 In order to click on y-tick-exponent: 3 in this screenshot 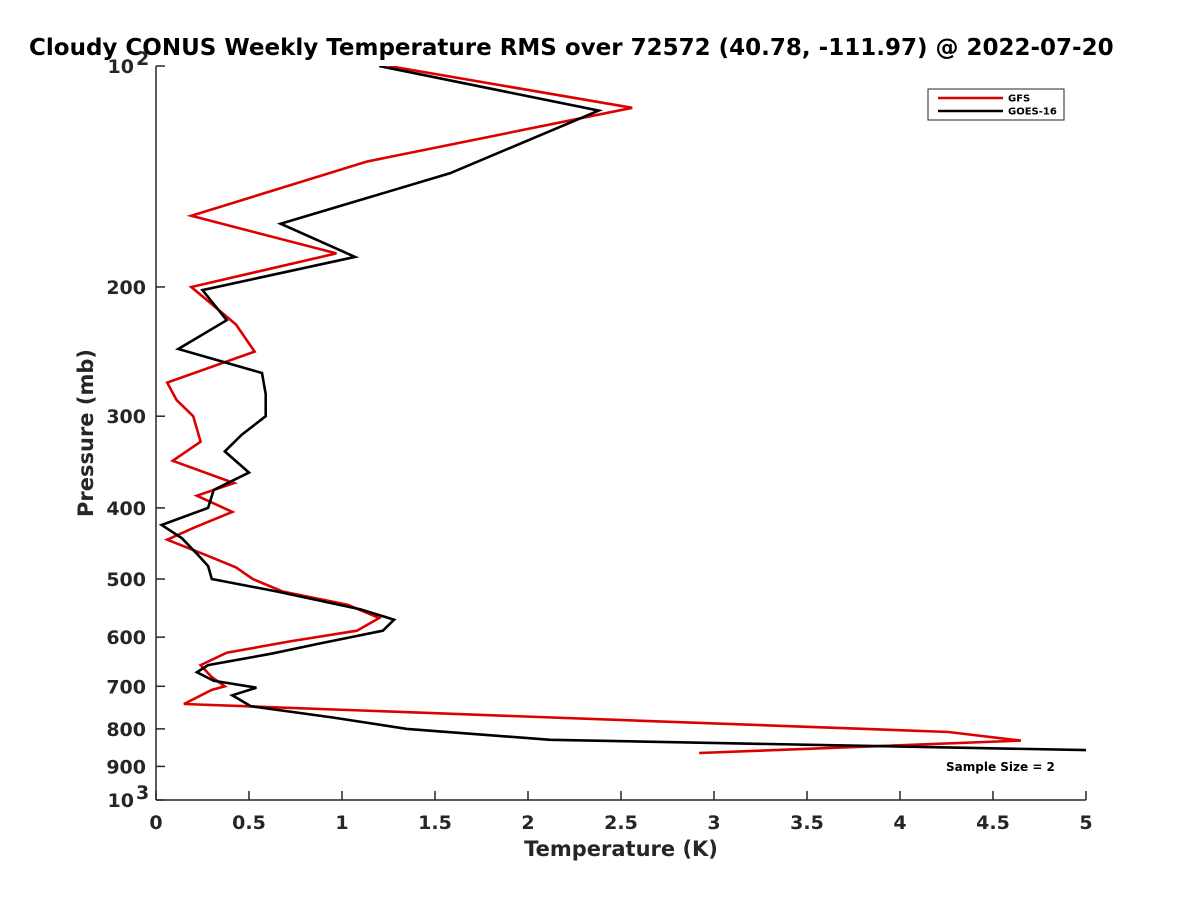, I will do `click(142, 793)`.